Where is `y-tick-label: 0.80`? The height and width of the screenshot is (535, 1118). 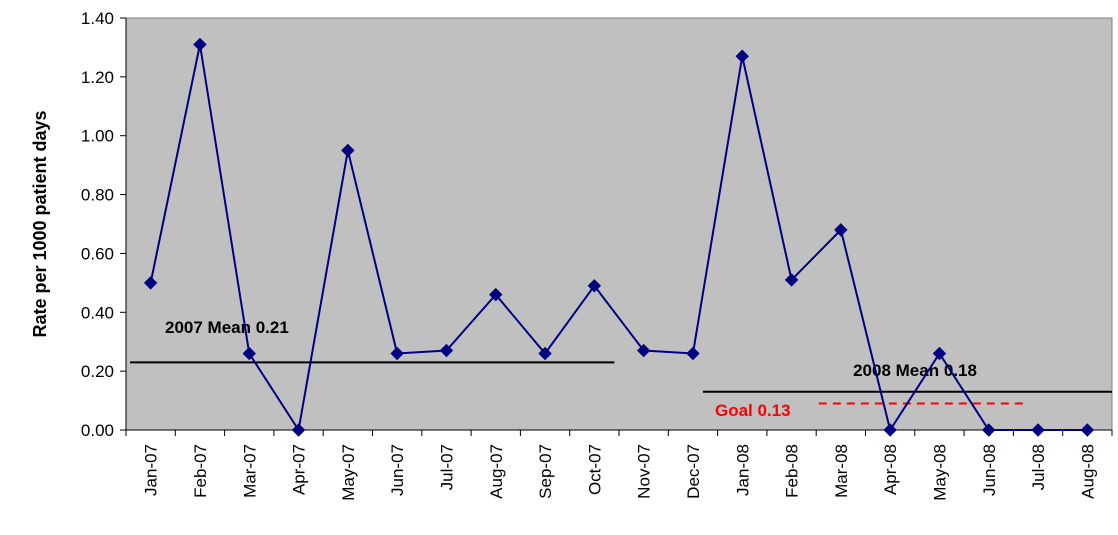
y-tick-label: 0.80 is located at coordinates (97, 195).